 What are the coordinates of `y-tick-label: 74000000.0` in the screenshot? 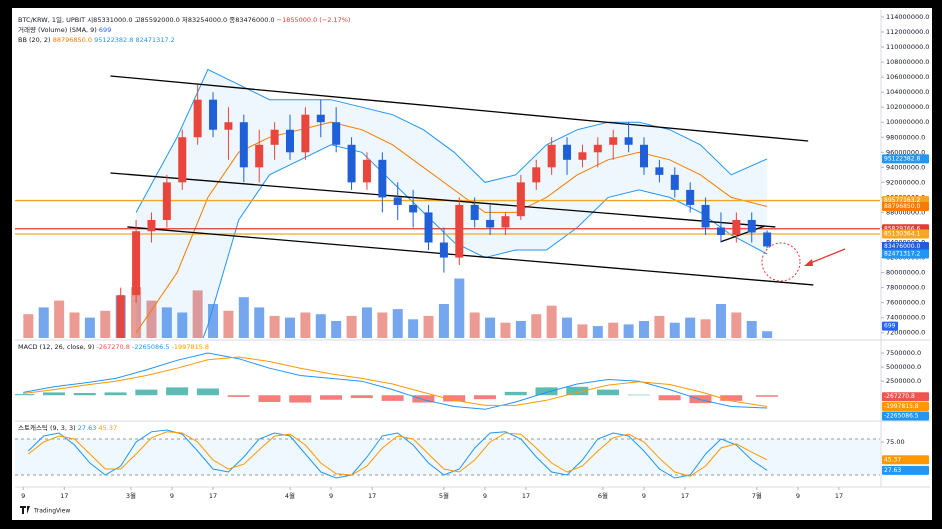 It's located at (905, 318).